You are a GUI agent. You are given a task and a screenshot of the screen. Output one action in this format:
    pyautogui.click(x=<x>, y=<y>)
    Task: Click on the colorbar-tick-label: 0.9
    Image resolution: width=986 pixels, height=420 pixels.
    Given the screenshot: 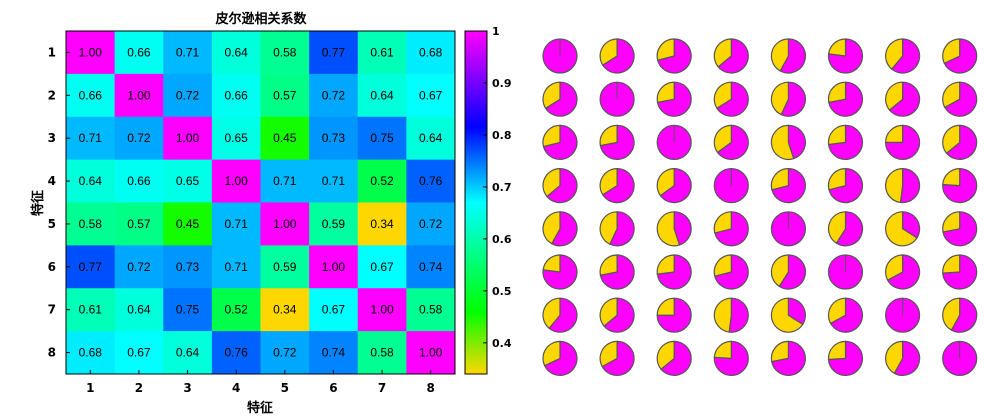 What is the action you would take?
    pyautogui.click(x=502, y=83)
    